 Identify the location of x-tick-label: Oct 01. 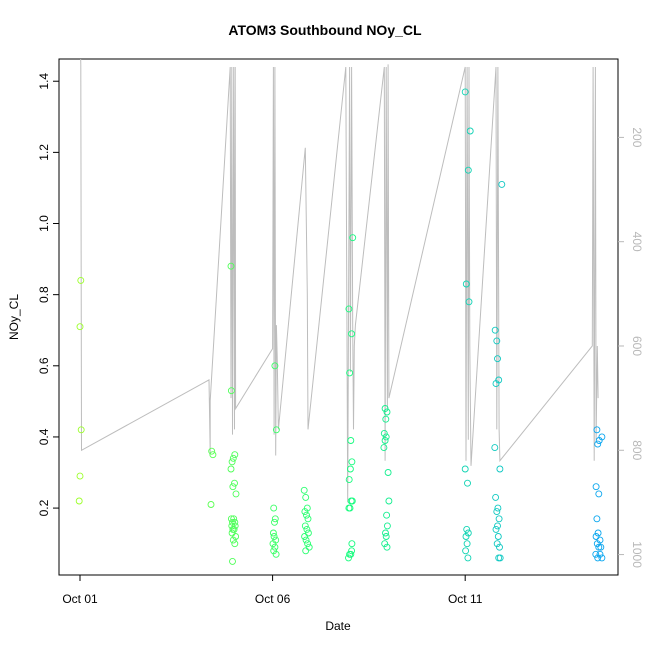
(80, 599).